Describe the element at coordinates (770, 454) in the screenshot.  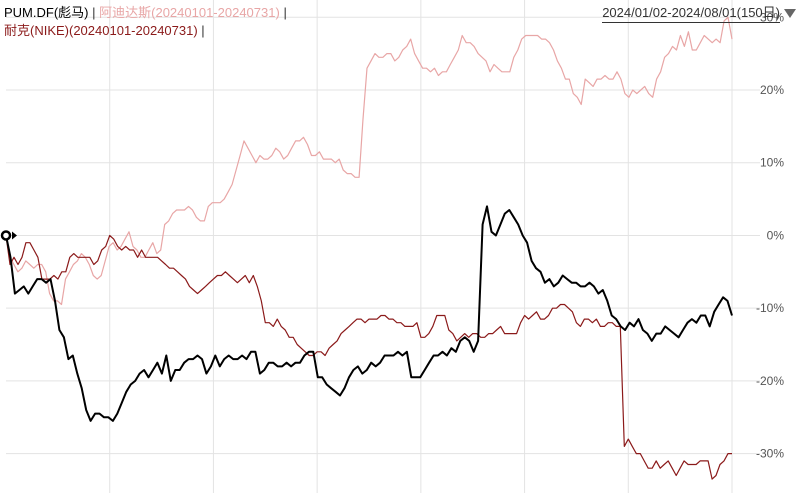
I see `y-tick-label: -30%` at that location.